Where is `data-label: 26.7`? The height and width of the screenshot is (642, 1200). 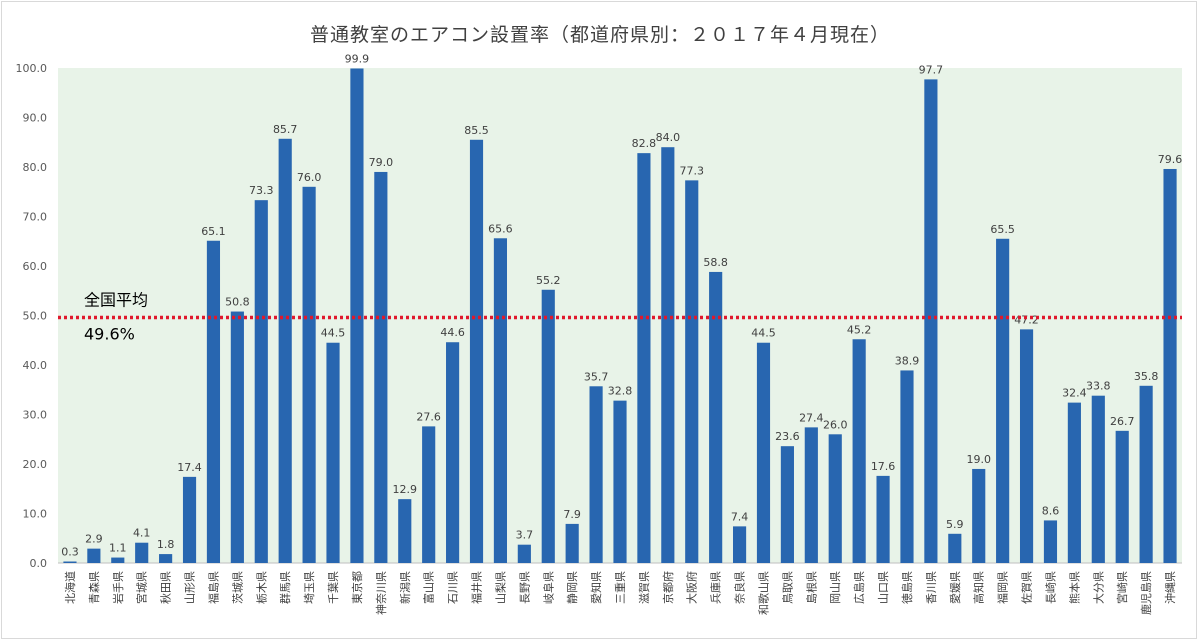 data-label: 26.7 is located at coordinates (1122, 421).